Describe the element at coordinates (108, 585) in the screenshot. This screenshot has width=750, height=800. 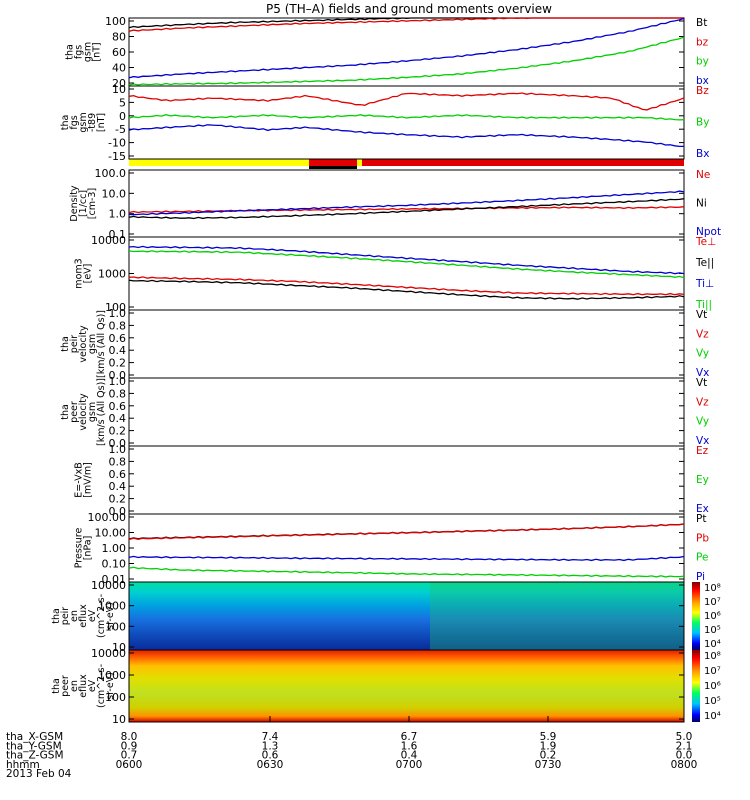
I see `y-tick-label: 10000` at that location.